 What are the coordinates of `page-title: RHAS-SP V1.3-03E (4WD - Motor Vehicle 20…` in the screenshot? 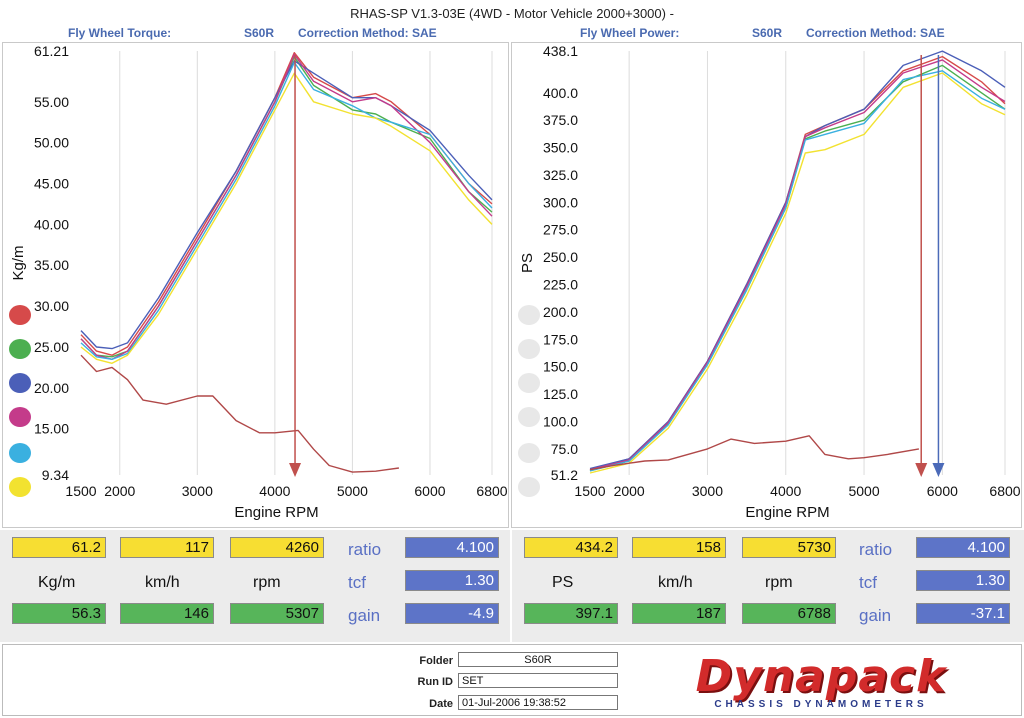 It's located at (512, 13).